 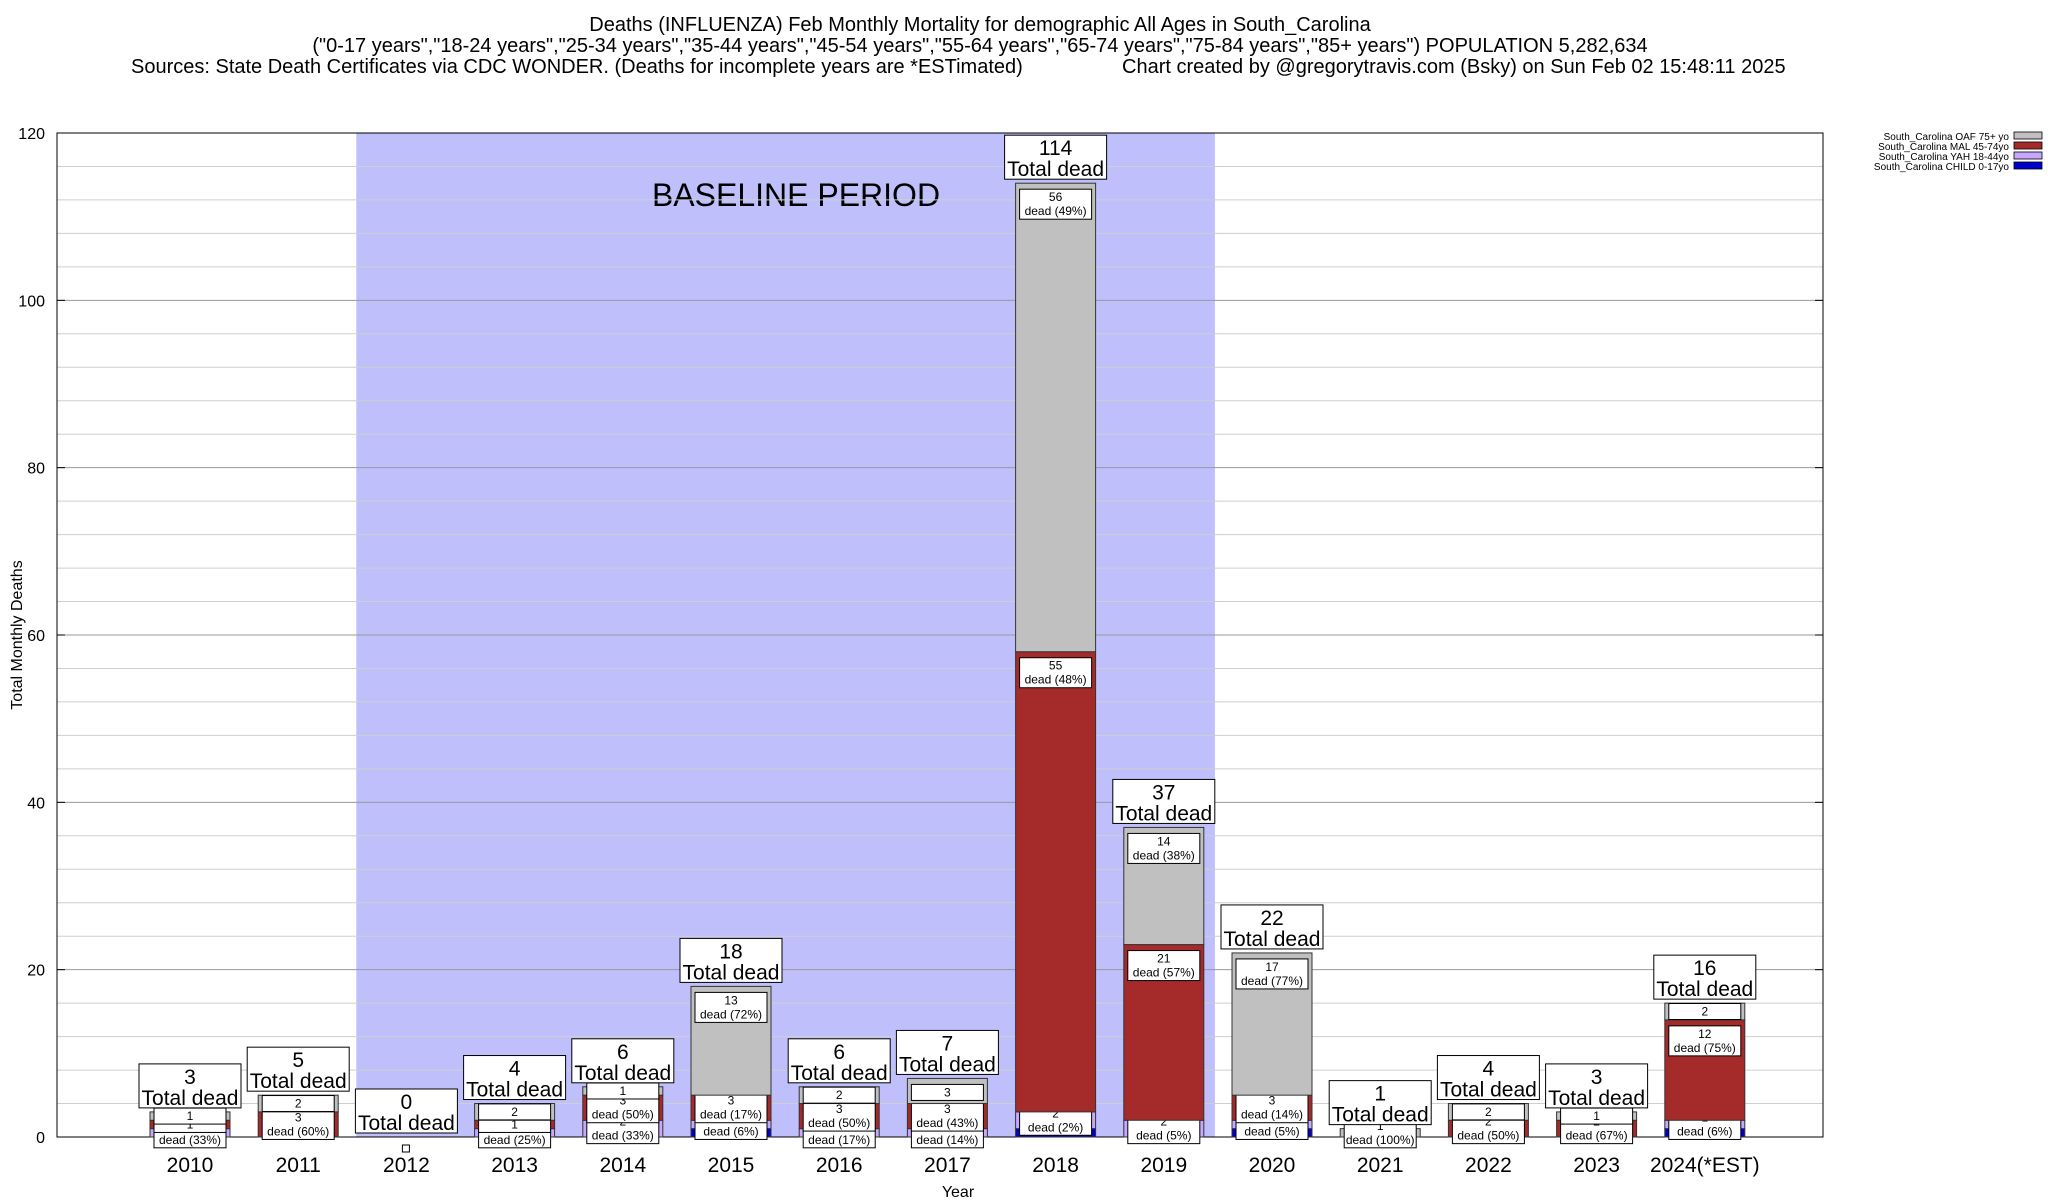 What do you see at coordinates (1272, 967) in the screenshot?
I see `segment-count: 17` at bounding box center [1272, 967].